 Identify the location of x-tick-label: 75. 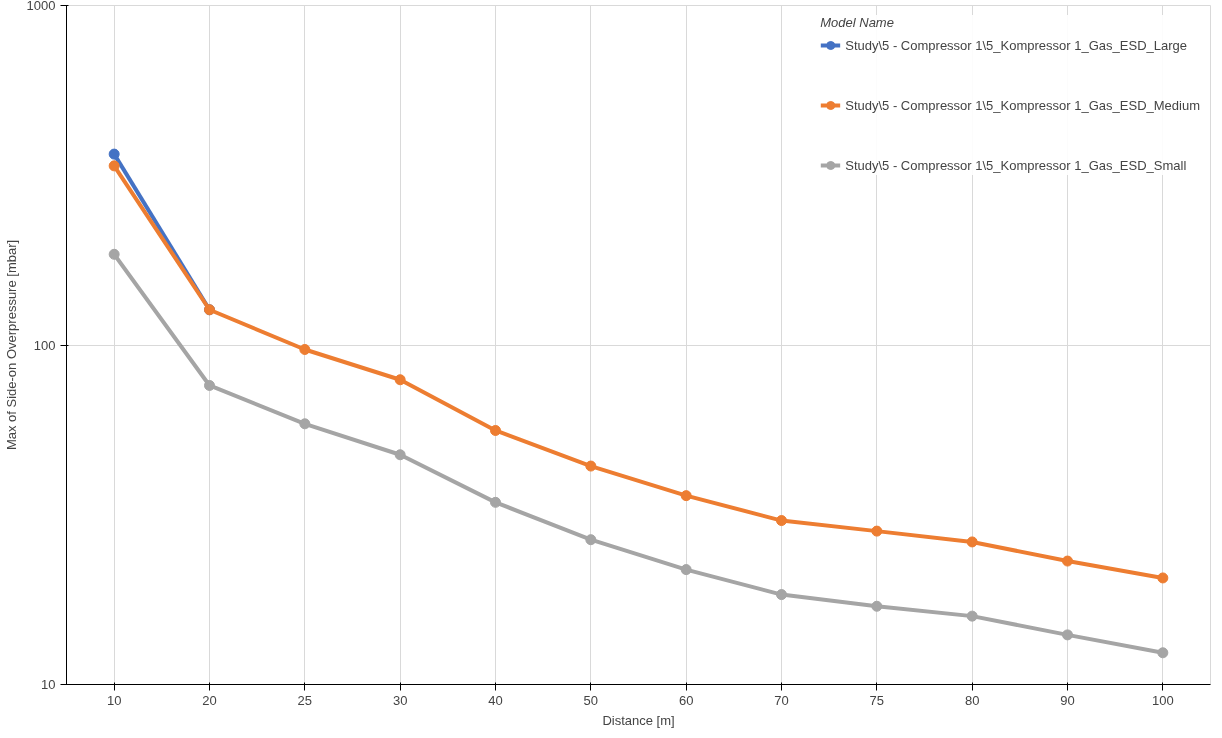
(877, 700).